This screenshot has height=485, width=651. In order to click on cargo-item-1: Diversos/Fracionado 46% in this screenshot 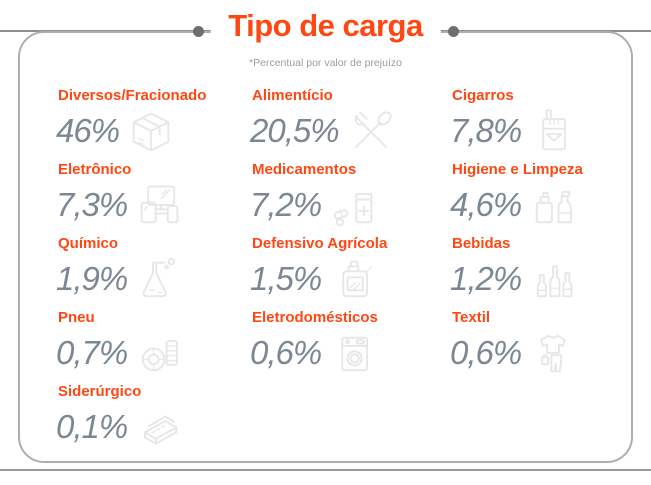, I will do `click(153, 124)`.